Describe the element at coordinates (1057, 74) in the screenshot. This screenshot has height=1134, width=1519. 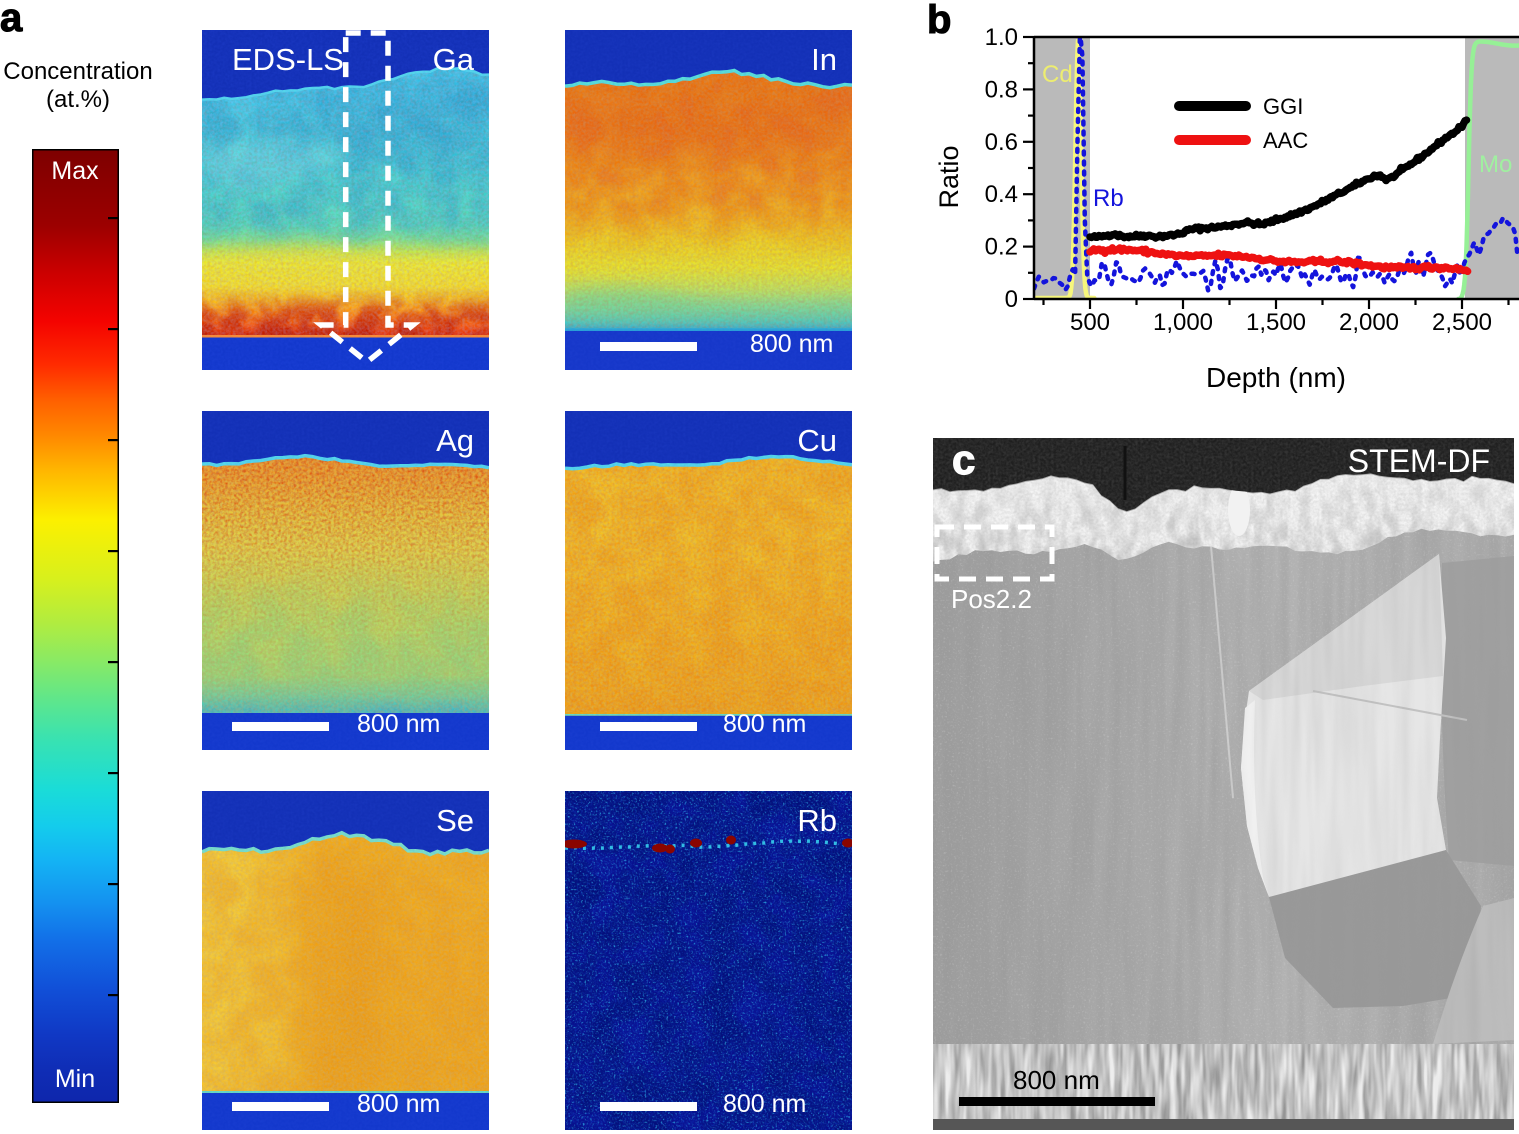
I see `svg-text: Cd` at that location.